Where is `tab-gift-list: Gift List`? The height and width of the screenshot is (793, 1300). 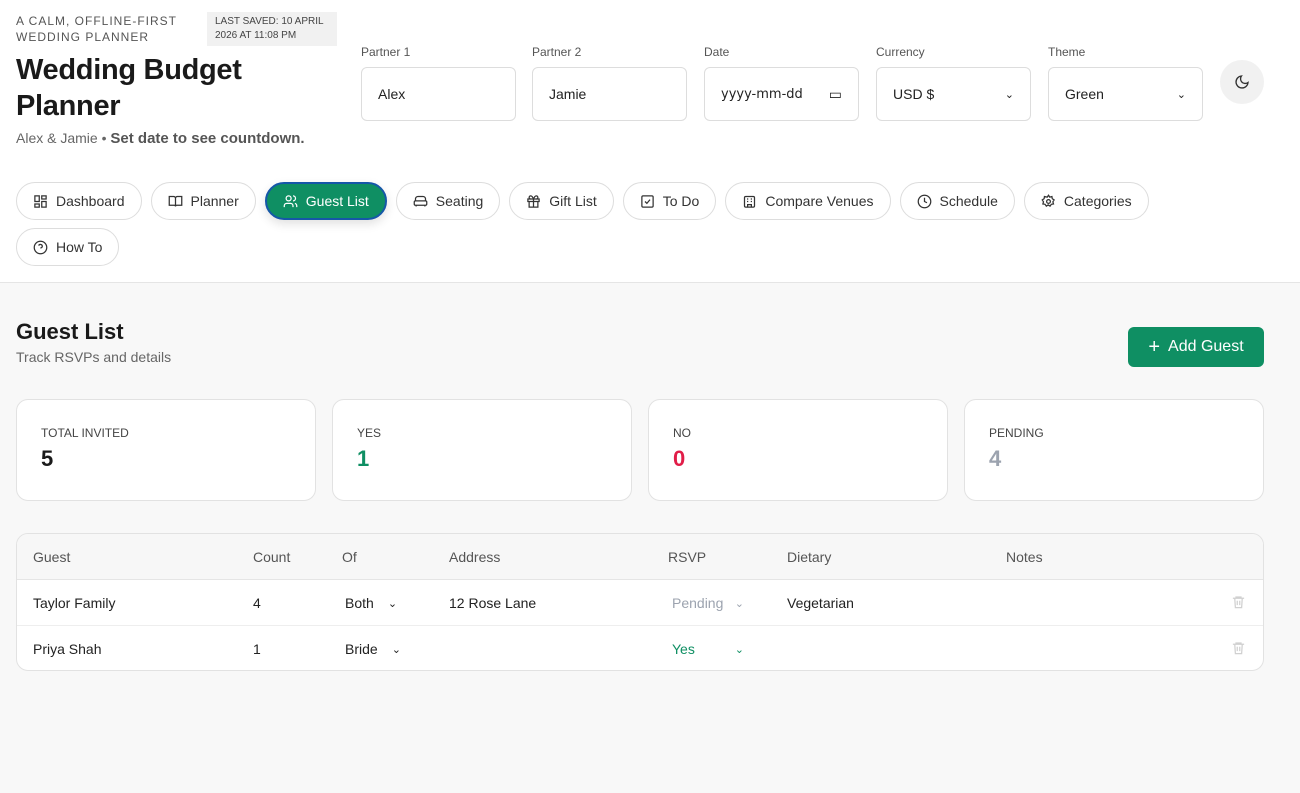
tab-gift-list: Gift List is located at coordinates (561, 201).